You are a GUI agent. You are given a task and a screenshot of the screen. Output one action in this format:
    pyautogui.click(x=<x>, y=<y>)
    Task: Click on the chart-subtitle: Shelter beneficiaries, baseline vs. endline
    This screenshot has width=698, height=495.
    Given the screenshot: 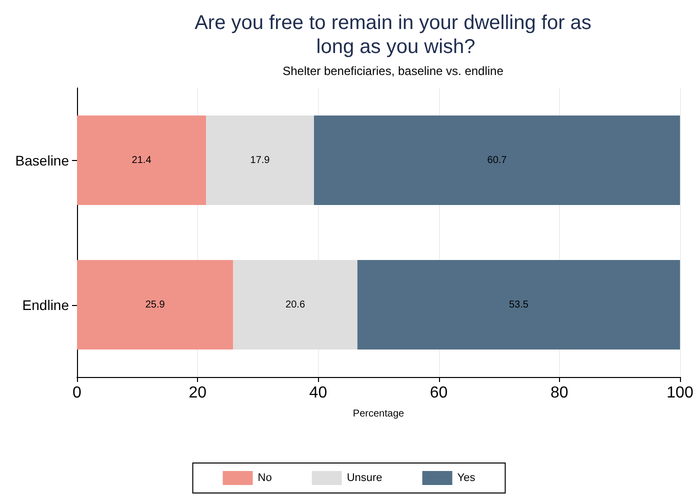 What is the action you would take?
    pyautogui.click(x=393, y=71)
    